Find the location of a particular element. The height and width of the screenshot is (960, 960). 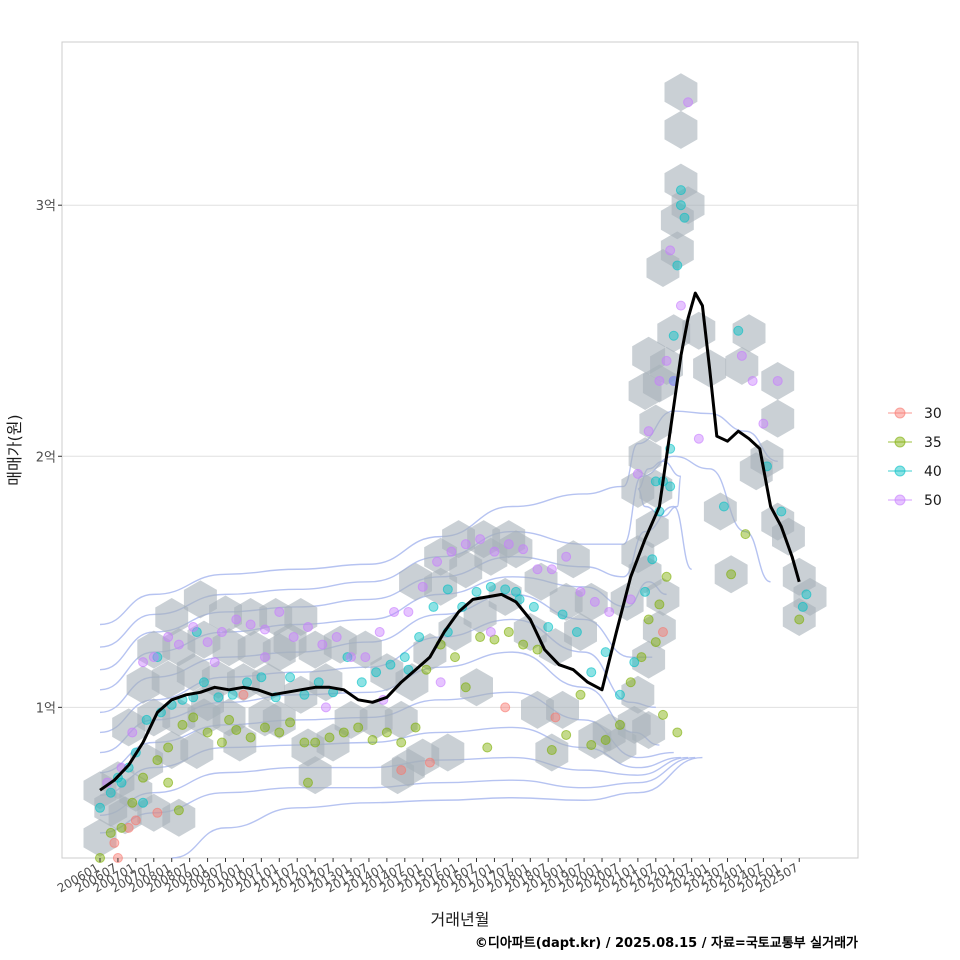

y-axis-title: 매매가(원) is located at coordinates (14, 449).